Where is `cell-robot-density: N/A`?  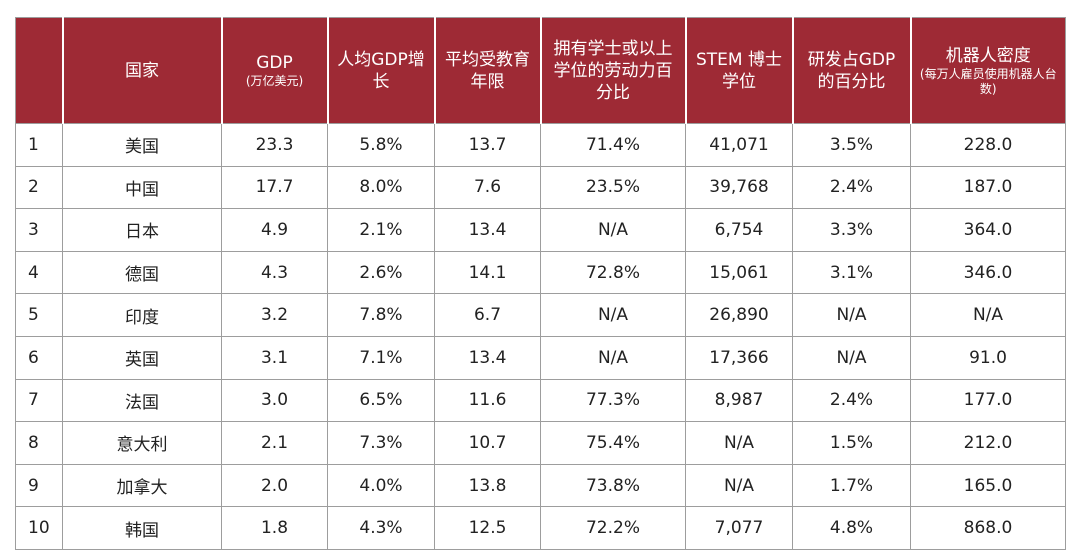 cell-robot-density: N/A is located at coordinates (988, 315).